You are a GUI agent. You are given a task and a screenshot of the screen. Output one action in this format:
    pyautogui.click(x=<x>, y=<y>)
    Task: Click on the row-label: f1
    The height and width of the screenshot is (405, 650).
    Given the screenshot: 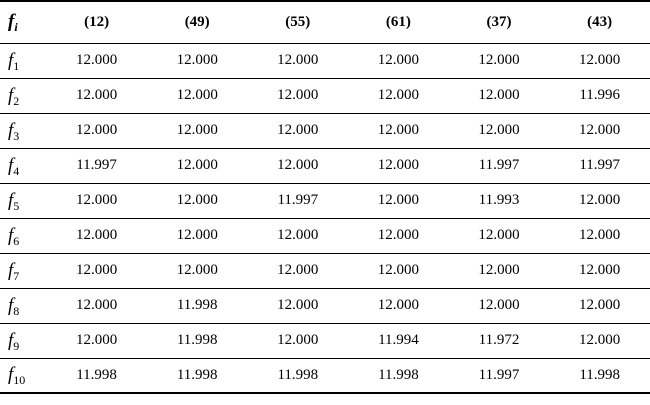 What is the action you would take?
    pyautogui.click(x=23, y=61)
    